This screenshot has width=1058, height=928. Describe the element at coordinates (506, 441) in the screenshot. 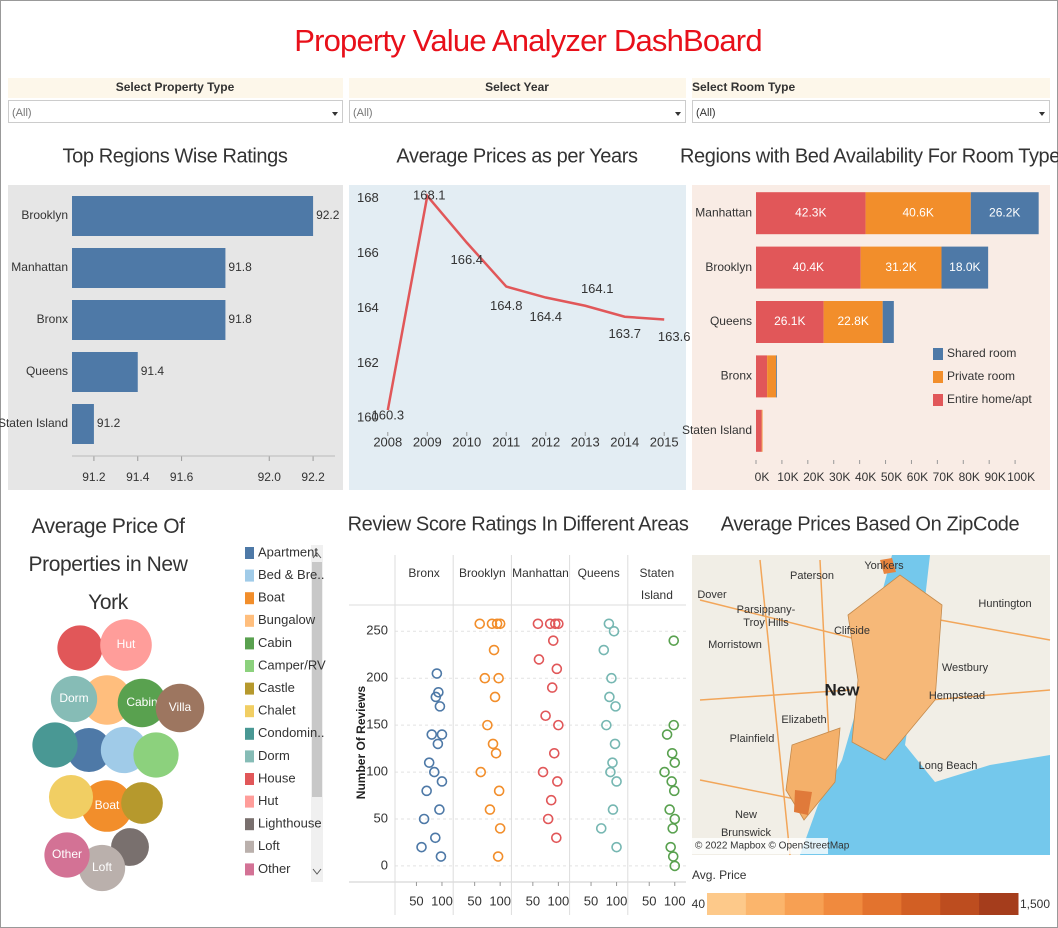

I see `x-tick-label: 2011` at that location.